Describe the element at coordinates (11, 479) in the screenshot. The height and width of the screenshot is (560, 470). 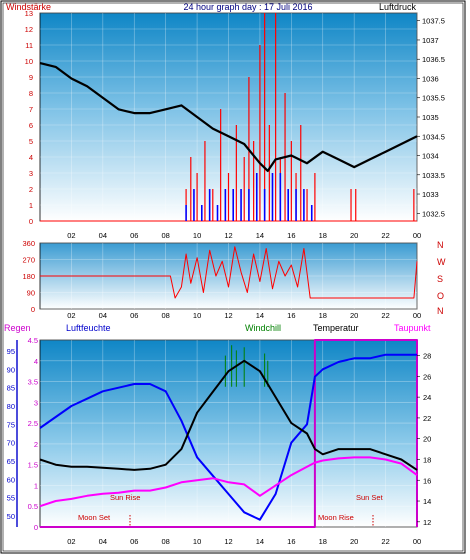
I see `humidity-y-tick-60: 60` at that location.